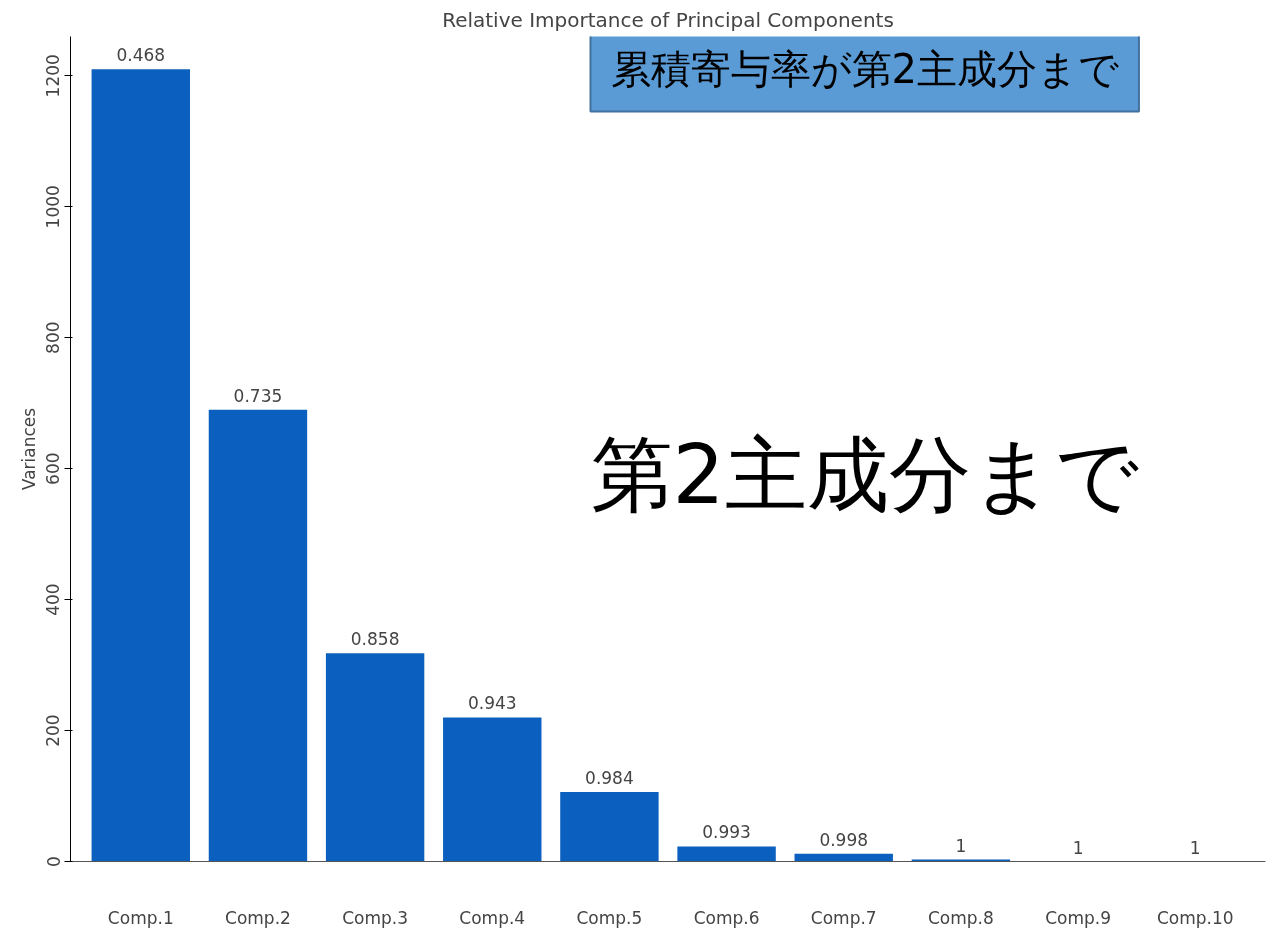  I want to click on x-tick-label: Comp.7, so click(843, 917).